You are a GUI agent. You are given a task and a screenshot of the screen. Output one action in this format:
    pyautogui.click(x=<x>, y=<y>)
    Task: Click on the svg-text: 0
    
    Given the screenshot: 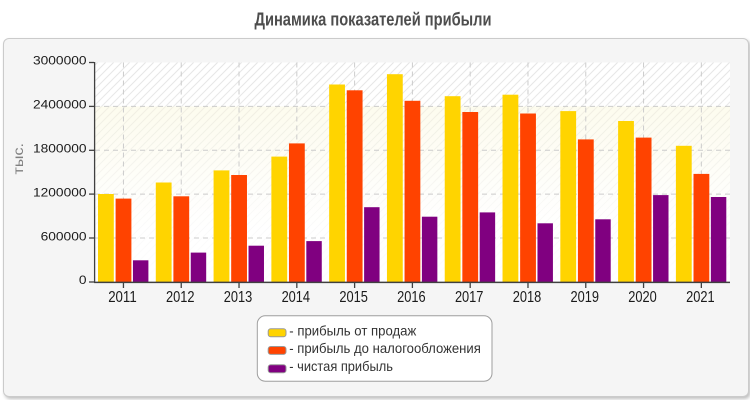 What is the action you would take?
    pyautogui.click(x=83, y=281)
    